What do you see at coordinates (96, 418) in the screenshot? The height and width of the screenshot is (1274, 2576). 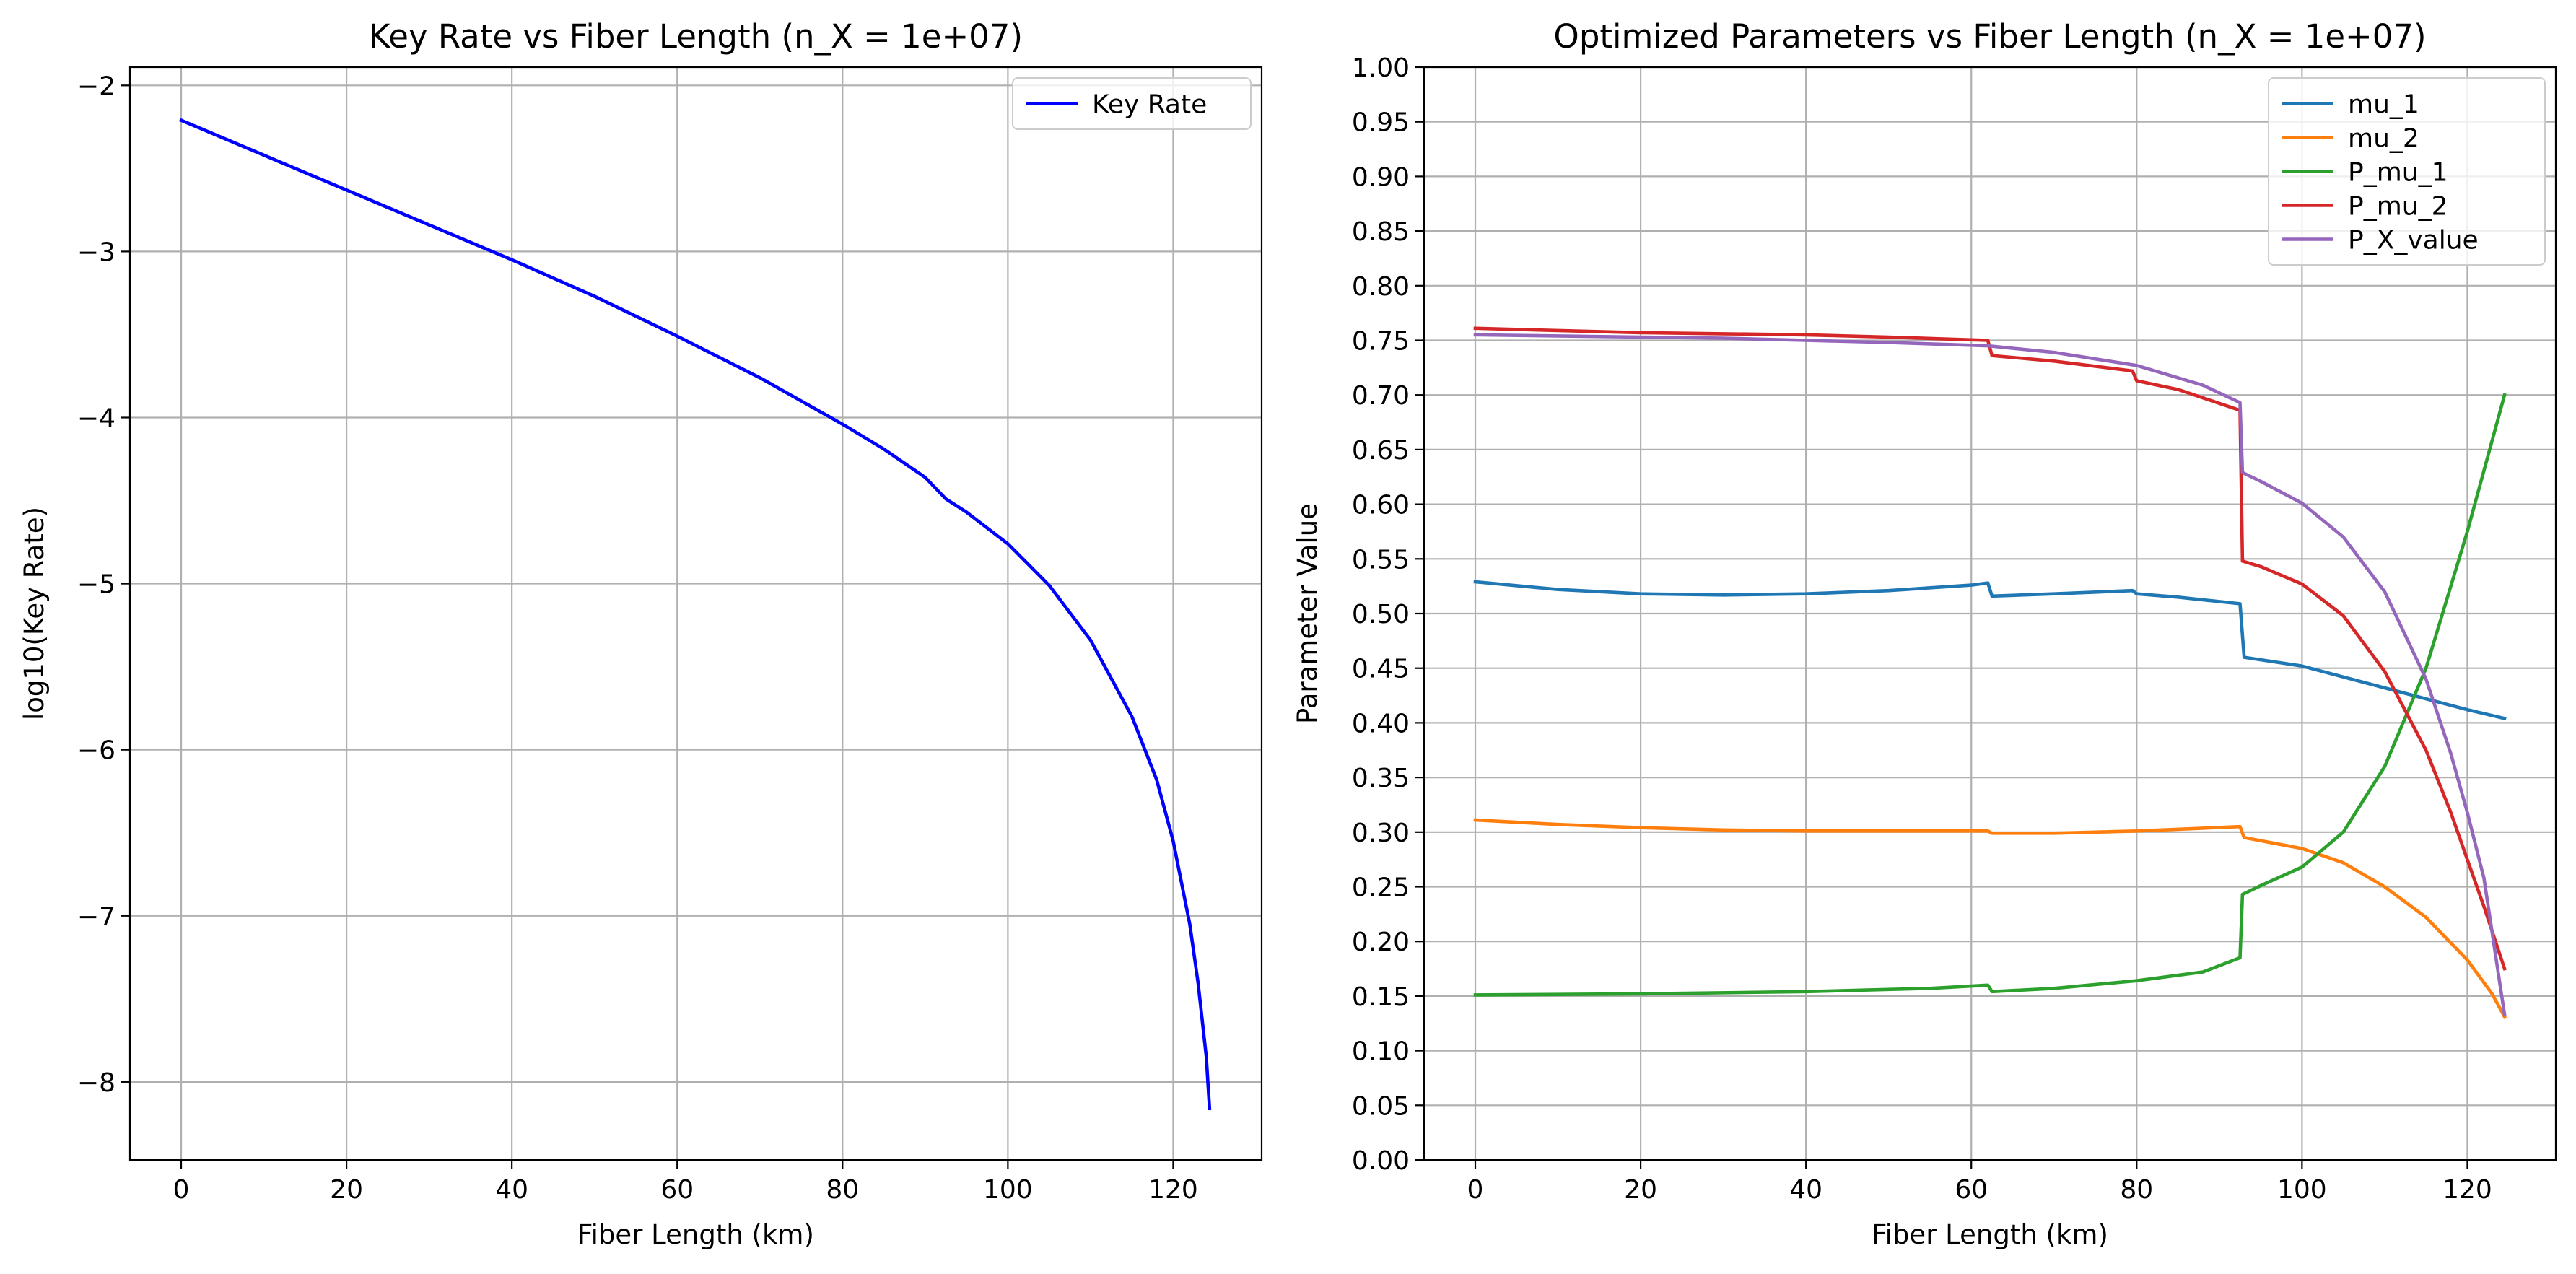 I see `y-tick-label: −4` at bounding box center [96, 418].